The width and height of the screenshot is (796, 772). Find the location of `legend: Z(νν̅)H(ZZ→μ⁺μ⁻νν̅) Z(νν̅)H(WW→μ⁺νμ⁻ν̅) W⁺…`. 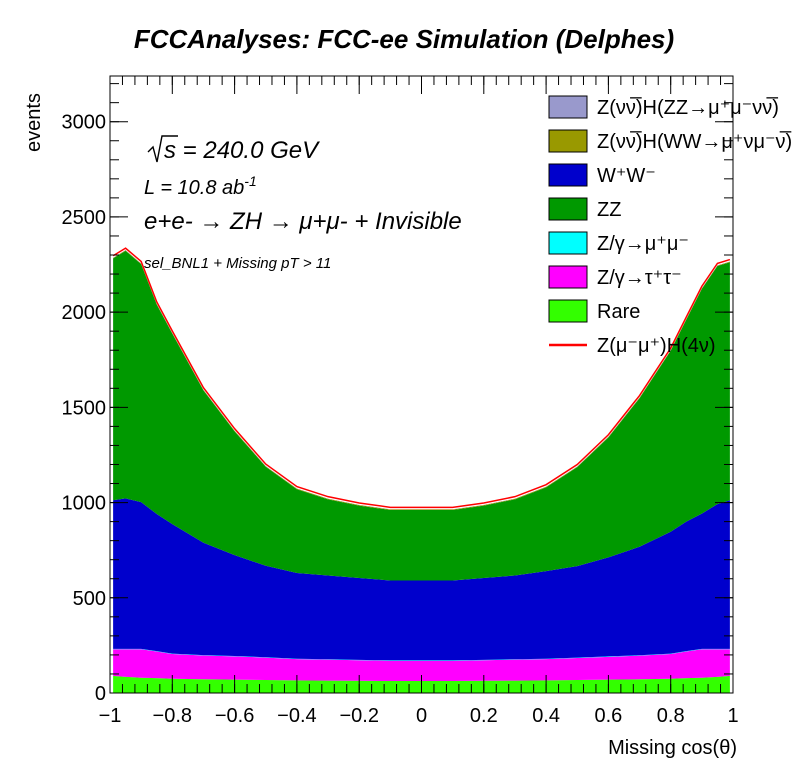

legend: Z(νν̅)H(ZZ→μ⁺μ⁻νν̅) Z(νν̅)H(WW→μ⁺νμ⁻ν̅) W⁺… is located at coordinates (670, 226).